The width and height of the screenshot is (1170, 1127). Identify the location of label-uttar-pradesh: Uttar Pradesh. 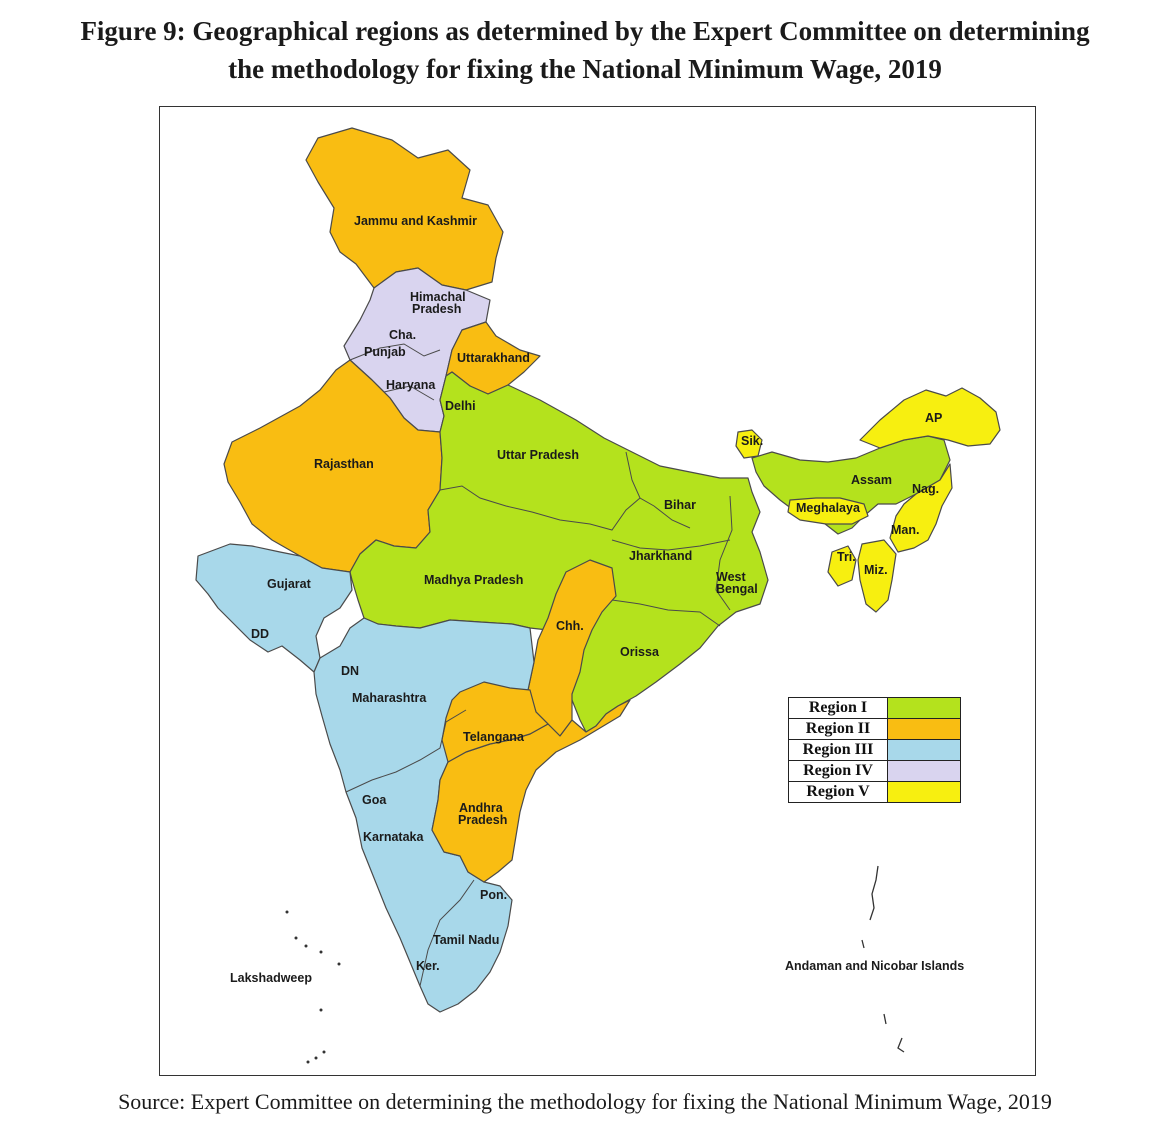
(538, 455).